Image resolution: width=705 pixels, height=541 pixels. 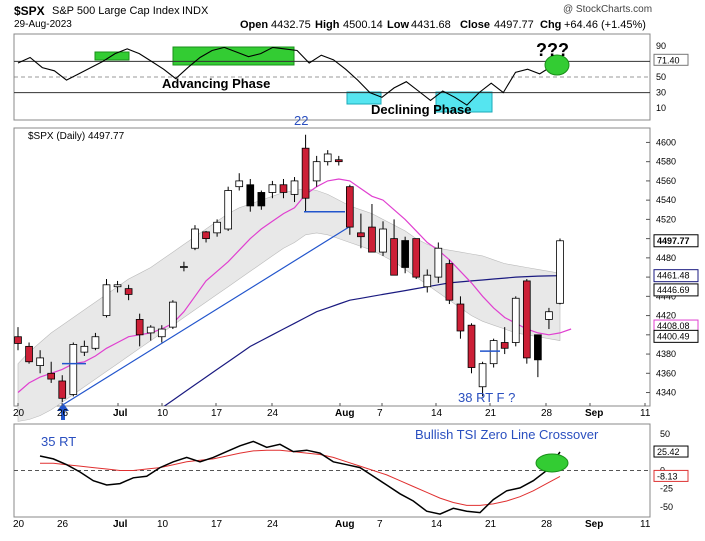 I want to click on tsi-x-tick: 20, so click(x=19, y=524).